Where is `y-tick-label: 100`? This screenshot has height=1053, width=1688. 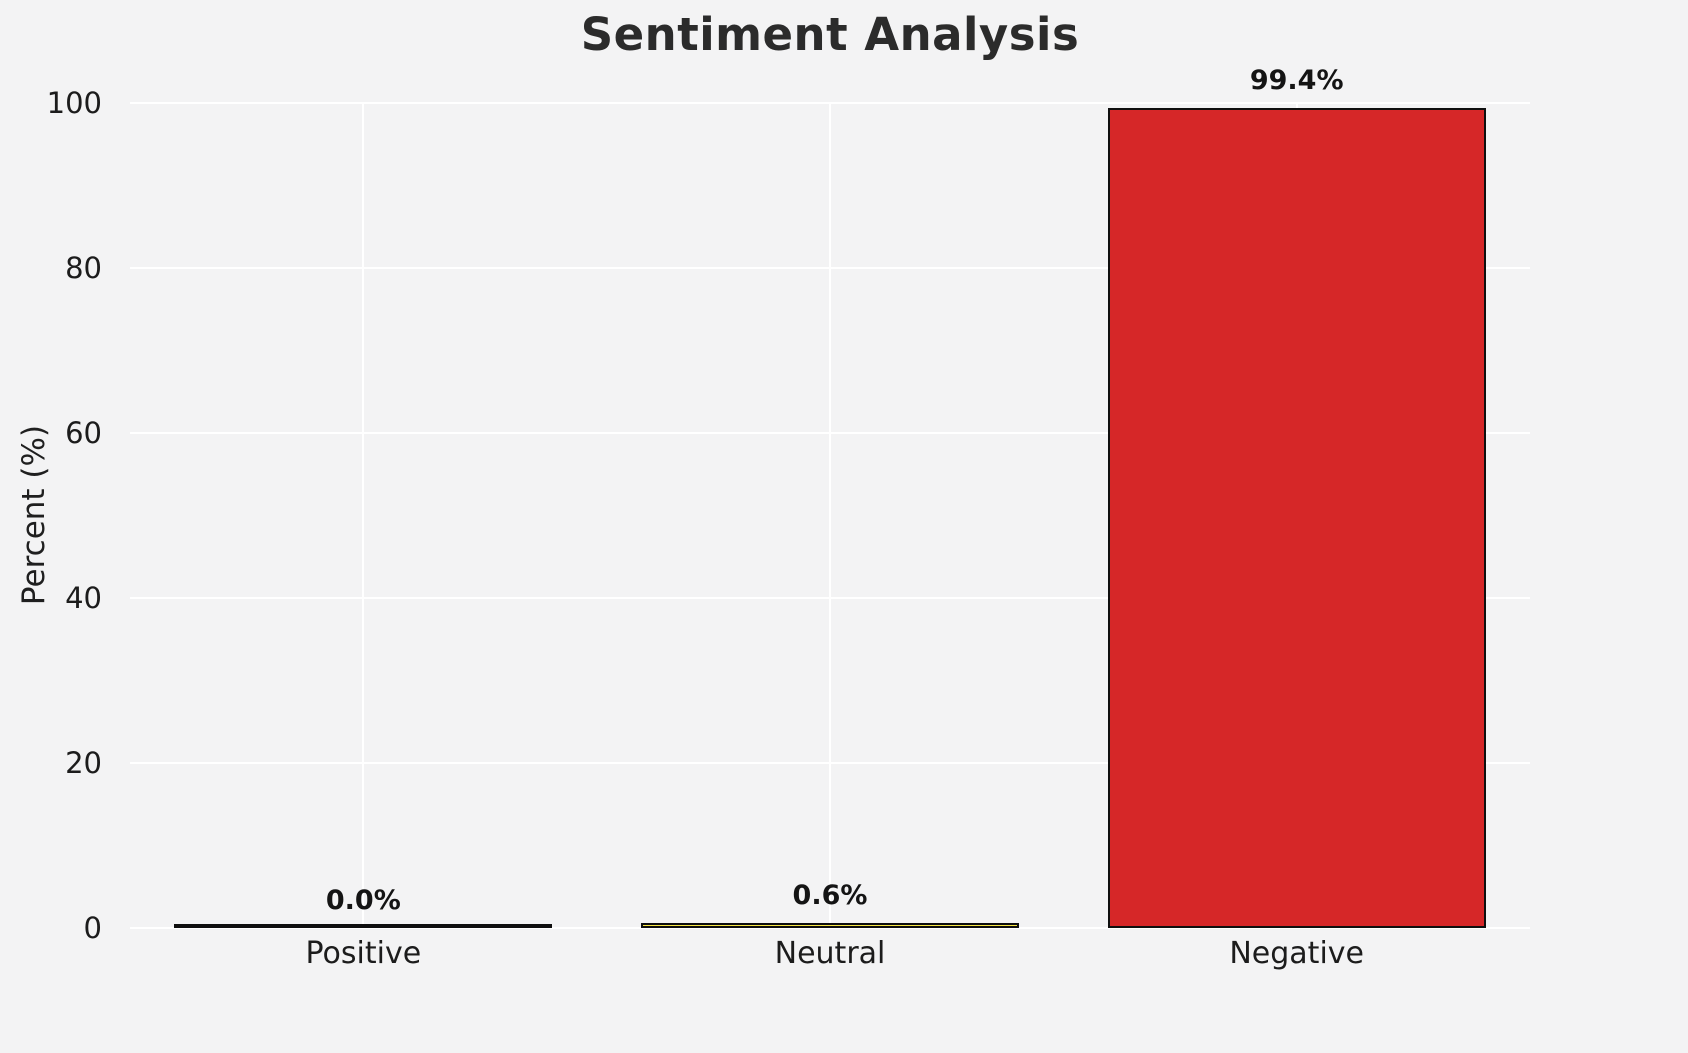 y-tick-label: 100 is located at coordinates (74, 103).